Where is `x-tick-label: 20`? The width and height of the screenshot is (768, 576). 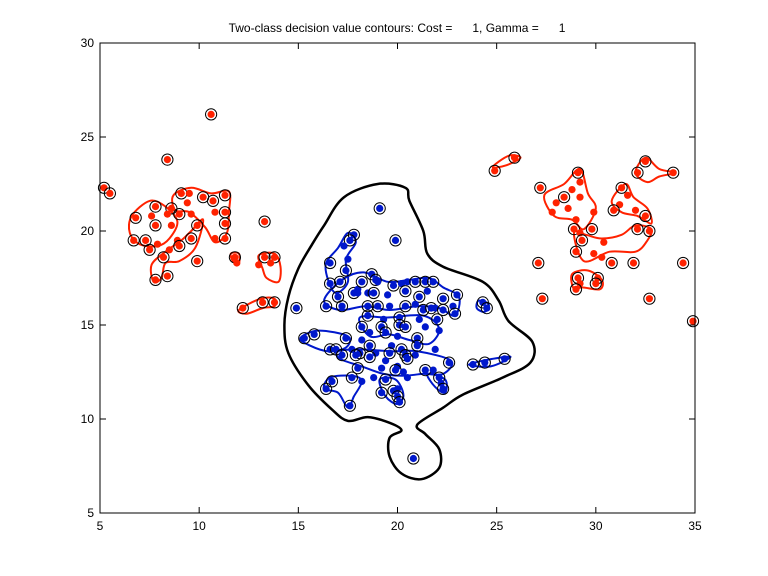 x-tick-label: 20 is located at coordinates (398, 526).